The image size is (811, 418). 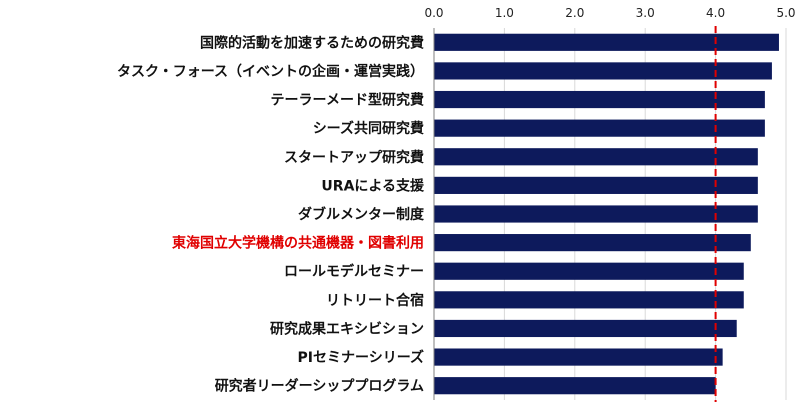 I want to click on category-label: リトリート合宿, so click(x=375, y=300).